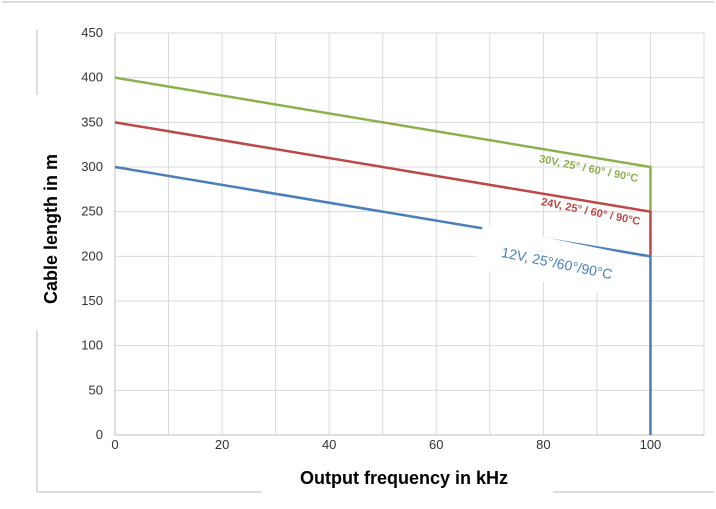 Image resolution: width=716 pixels, height=509 pixels. Describe the element at coordinates (92, 121) in the screenshot. I see `y-tick-label-350: 350` at that location.